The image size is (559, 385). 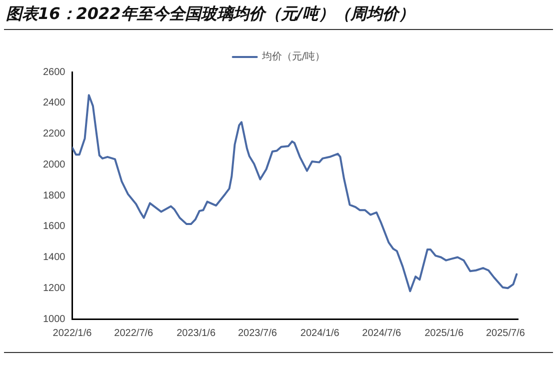 I want to click on x-tick-label: 2022/1/6, so click(x=72, y=333).